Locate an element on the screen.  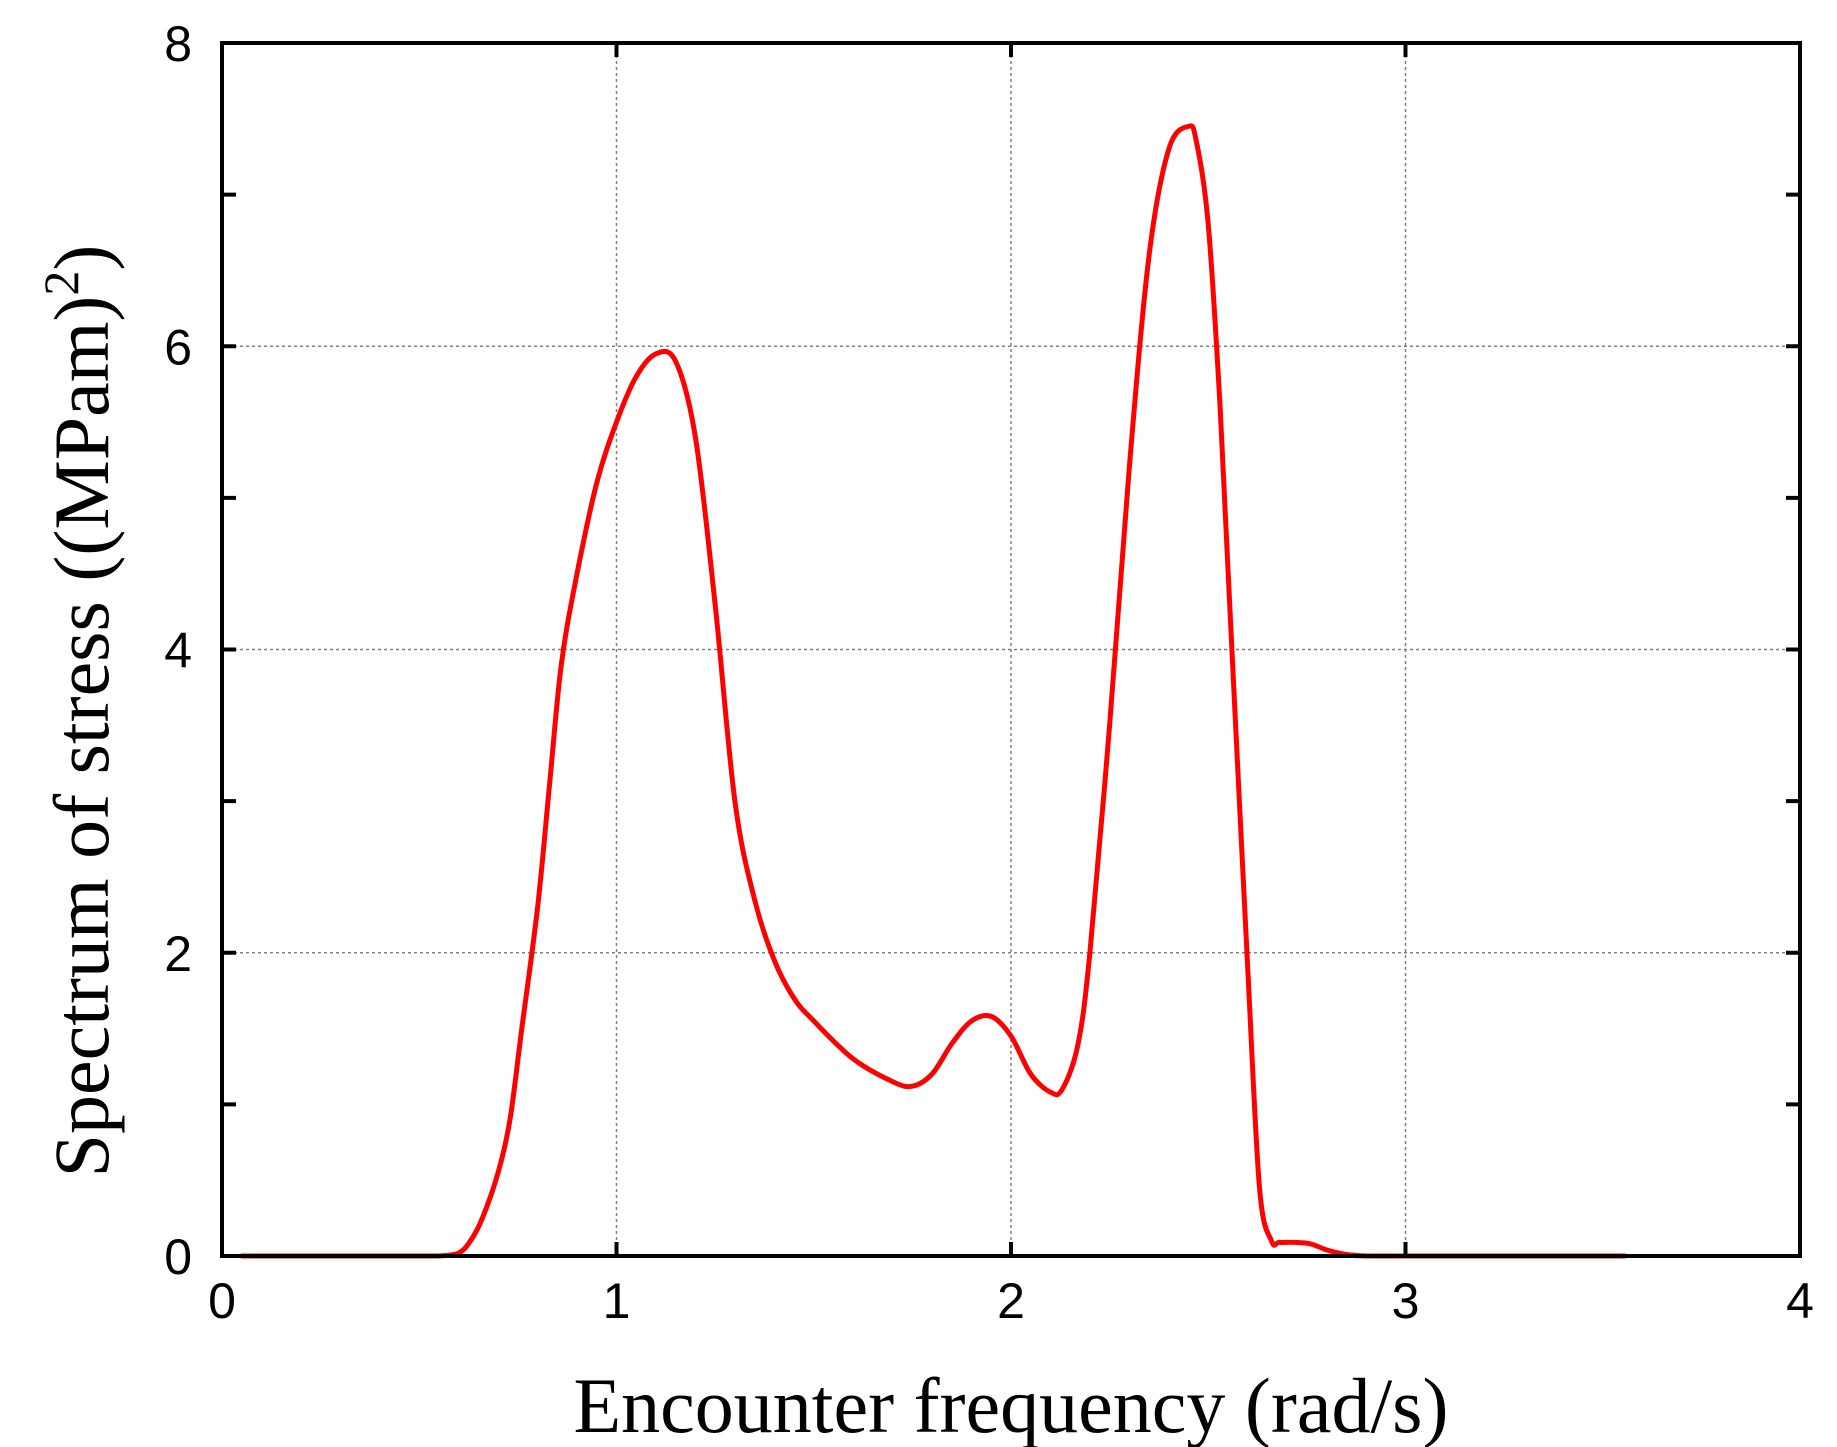
y-axis-title-superscript: 2 is located at coordinates (61, 283).